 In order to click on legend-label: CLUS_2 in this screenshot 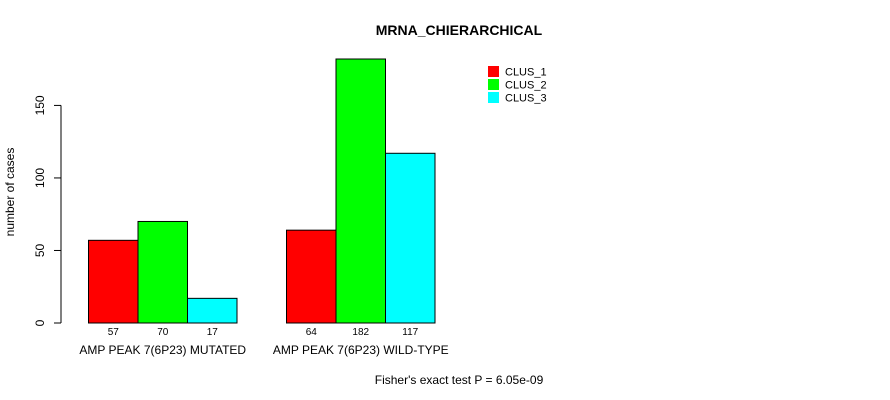, I will do `click(526, 86)`.